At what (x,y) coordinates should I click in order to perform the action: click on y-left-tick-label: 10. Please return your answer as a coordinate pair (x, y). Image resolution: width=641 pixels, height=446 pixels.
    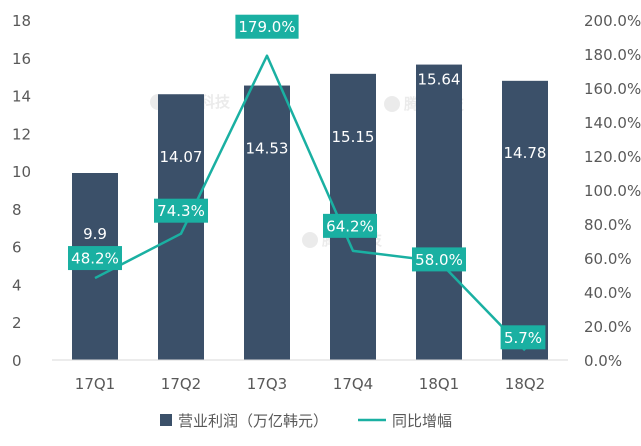
    Looking at the image, I should click on (21, 172).